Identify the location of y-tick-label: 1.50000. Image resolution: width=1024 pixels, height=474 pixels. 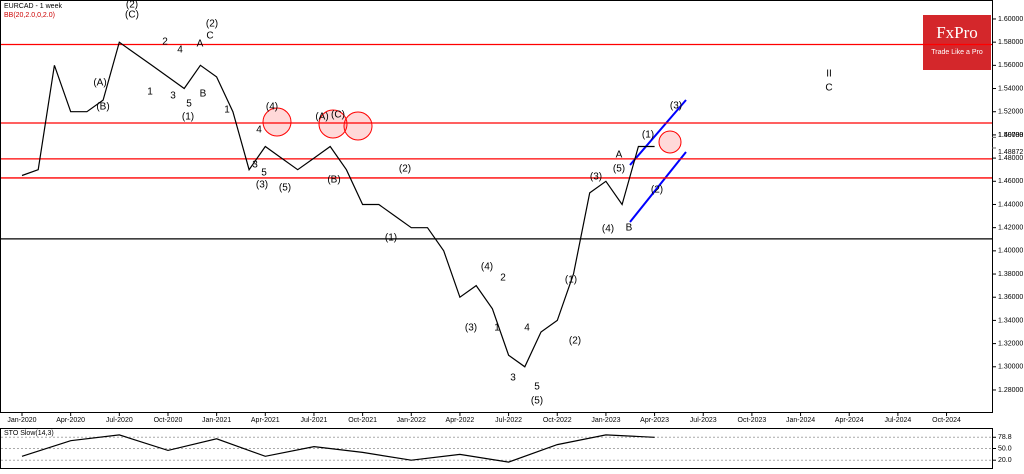
(1010, 135).